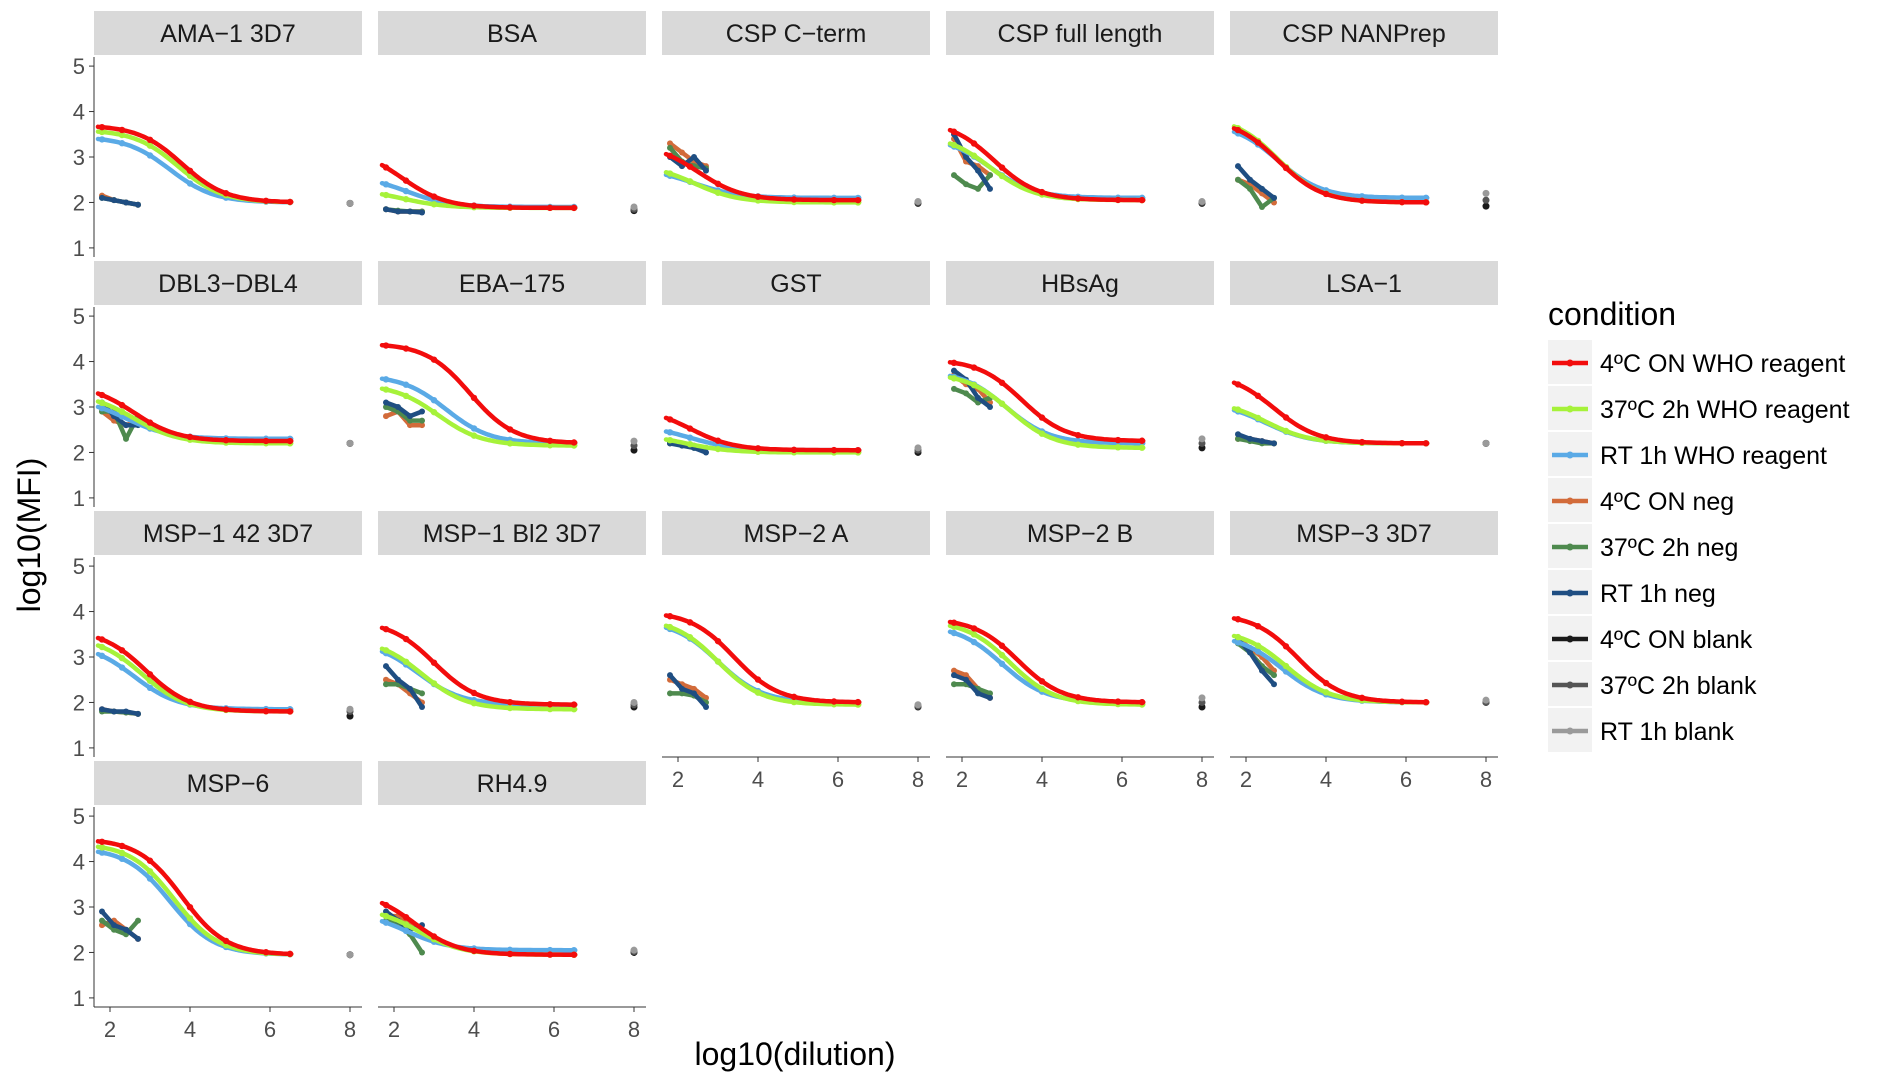  Describe the element at coordinates (1246, 779) in the screenshot. I see `x-tick-label: 2` at that location.